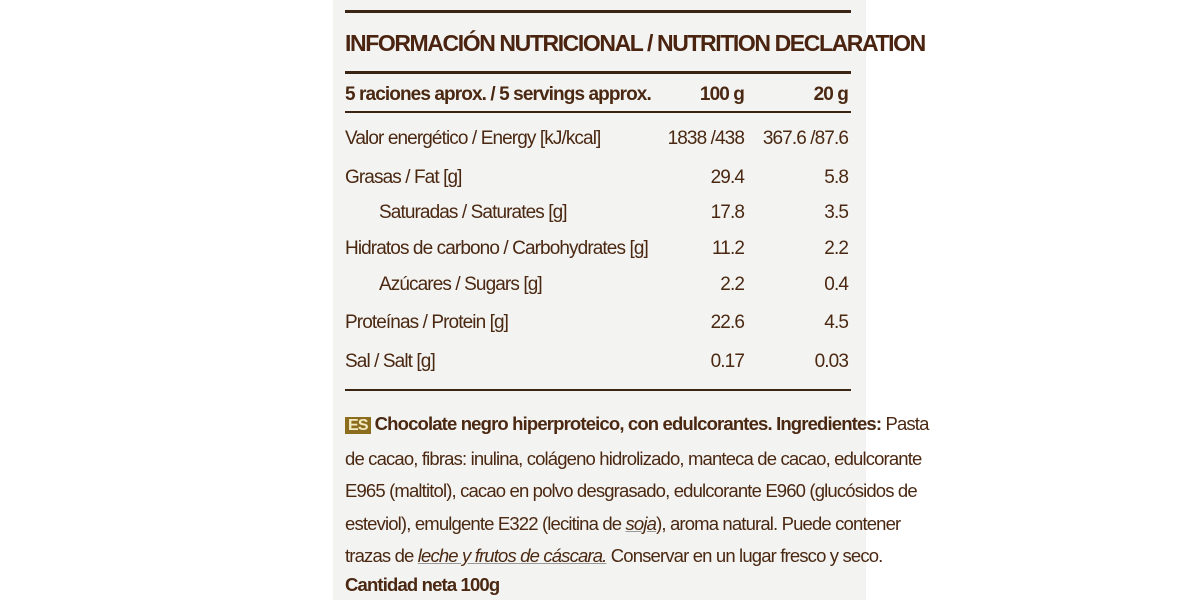  What do you see at coordinates (831, 361) in the screenshot?
I see `value-20g: 0.03` at bounding box center [831, 361].